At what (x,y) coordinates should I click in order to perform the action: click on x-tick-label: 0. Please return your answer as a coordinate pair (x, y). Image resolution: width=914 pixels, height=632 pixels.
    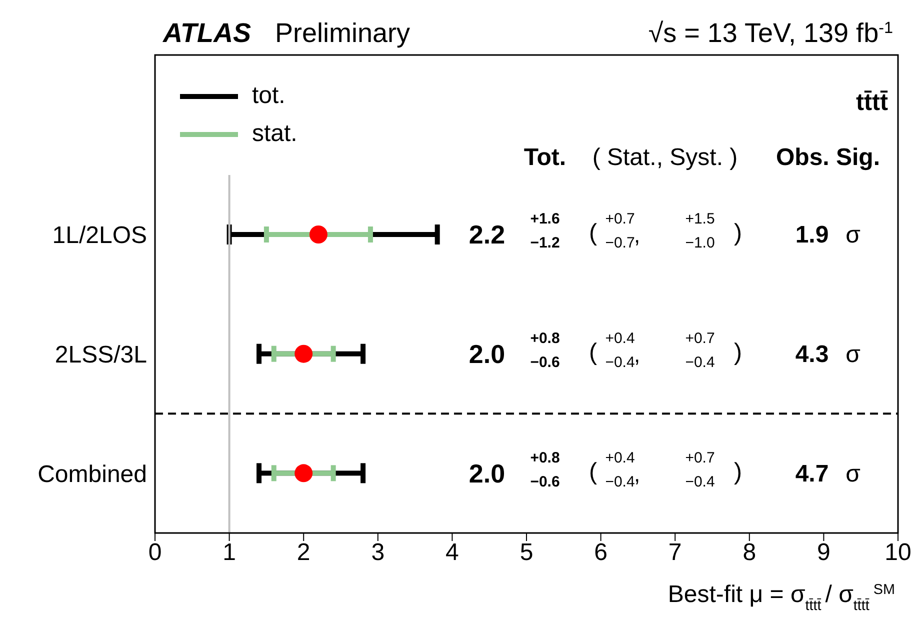
    Looking at the image, I should click on (155, 552).